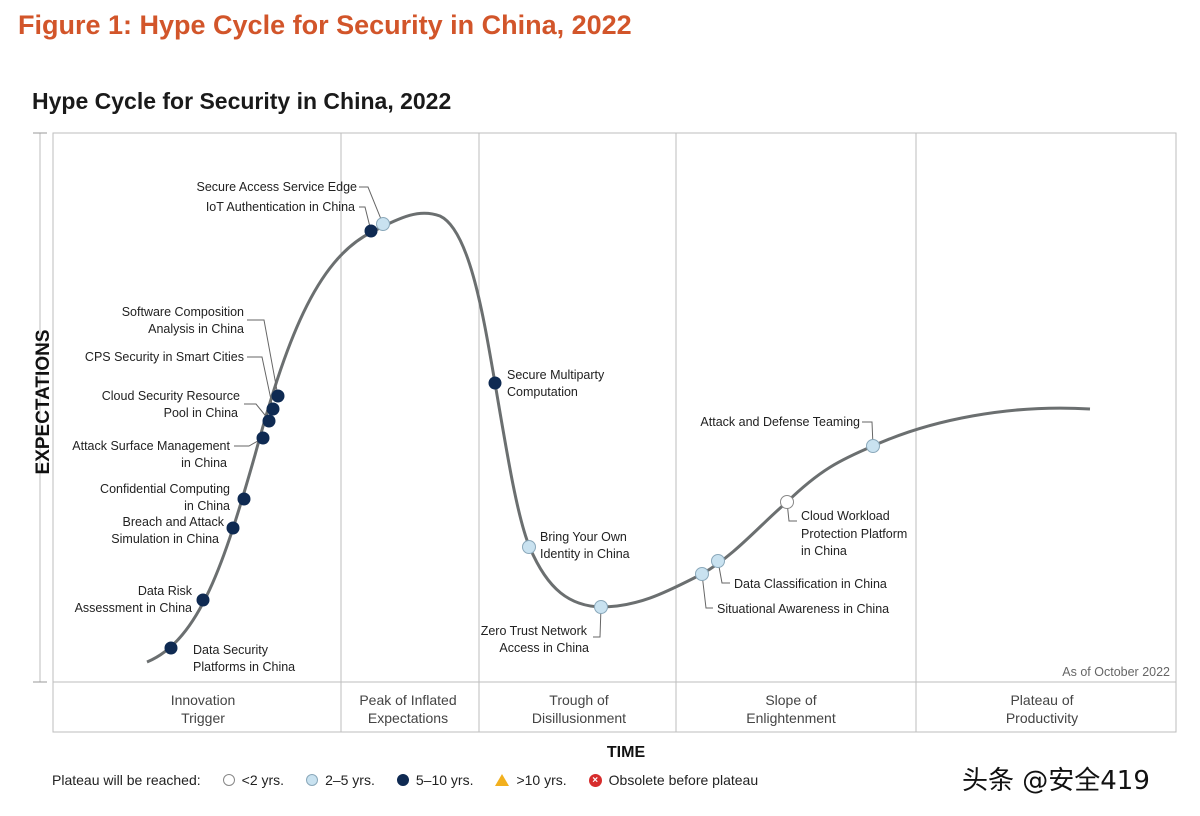 Image resolution: width=1200 pixels, height=816 pixels. Describe the element at coordinates (702, 574) in the screenshot. I see `marker-situational-awareness` at that location.